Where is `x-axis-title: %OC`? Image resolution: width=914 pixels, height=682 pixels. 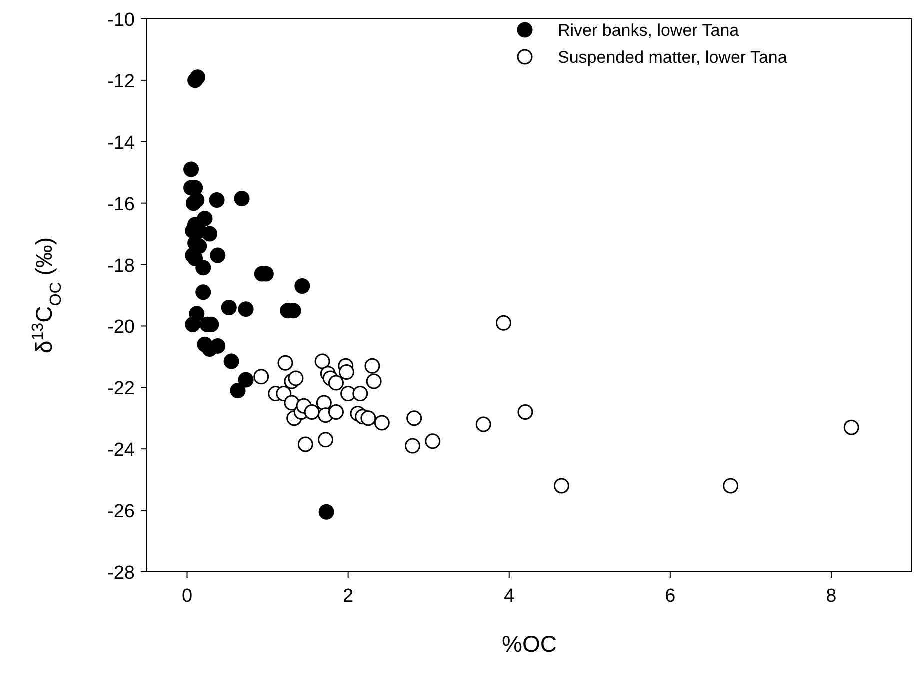
x-axis-title: %OC is located at coordinates (529, 644).